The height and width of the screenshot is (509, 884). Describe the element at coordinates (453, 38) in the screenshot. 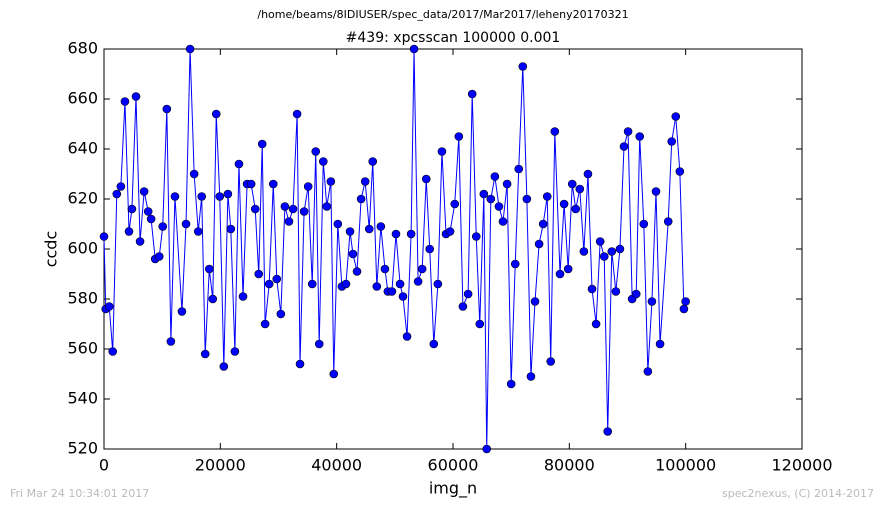

I see `chart-title: #439: xpcsscan 100000 0.001` at that location.